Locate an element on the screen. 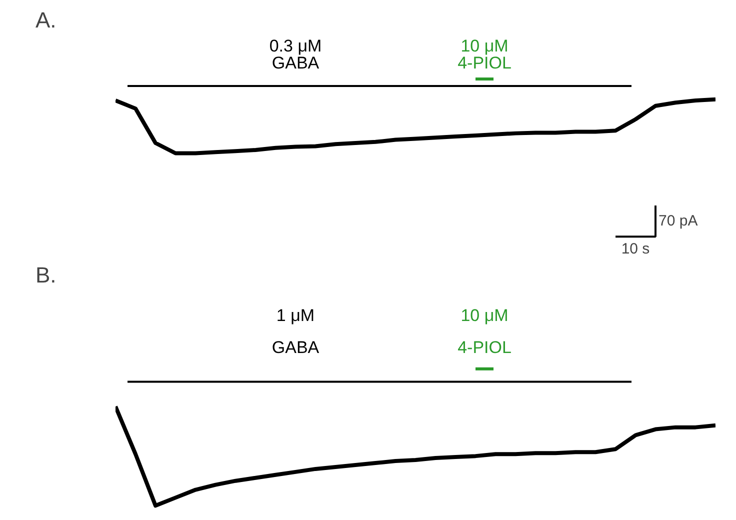 This screenshot has height=520, width=736. chart-title: B. is located at coordinates (46, 275).